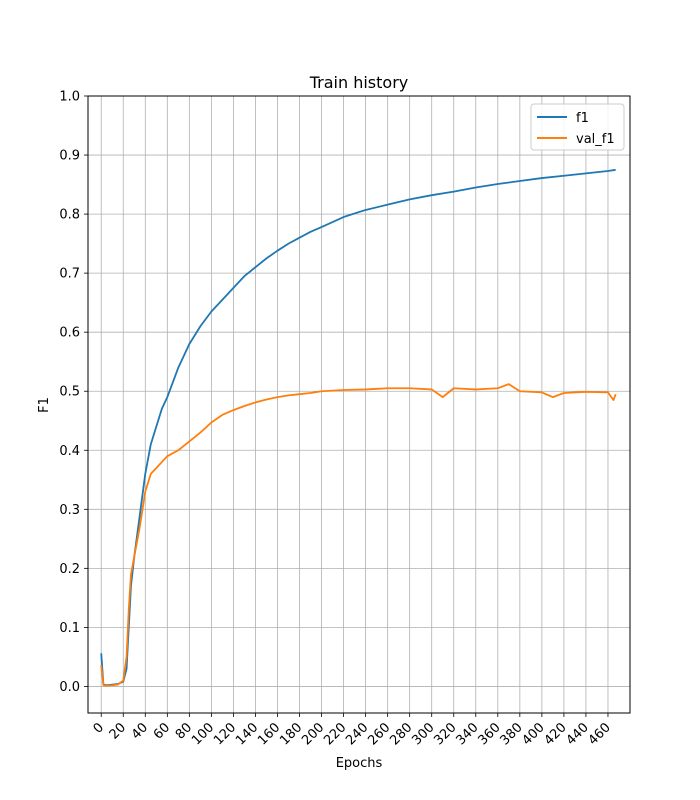 The height and width of the screenshot is (800, 700). Describe the element at coordinates (69, 451) in the screenshot. I see `y-tick-label: 0.4` at that location.